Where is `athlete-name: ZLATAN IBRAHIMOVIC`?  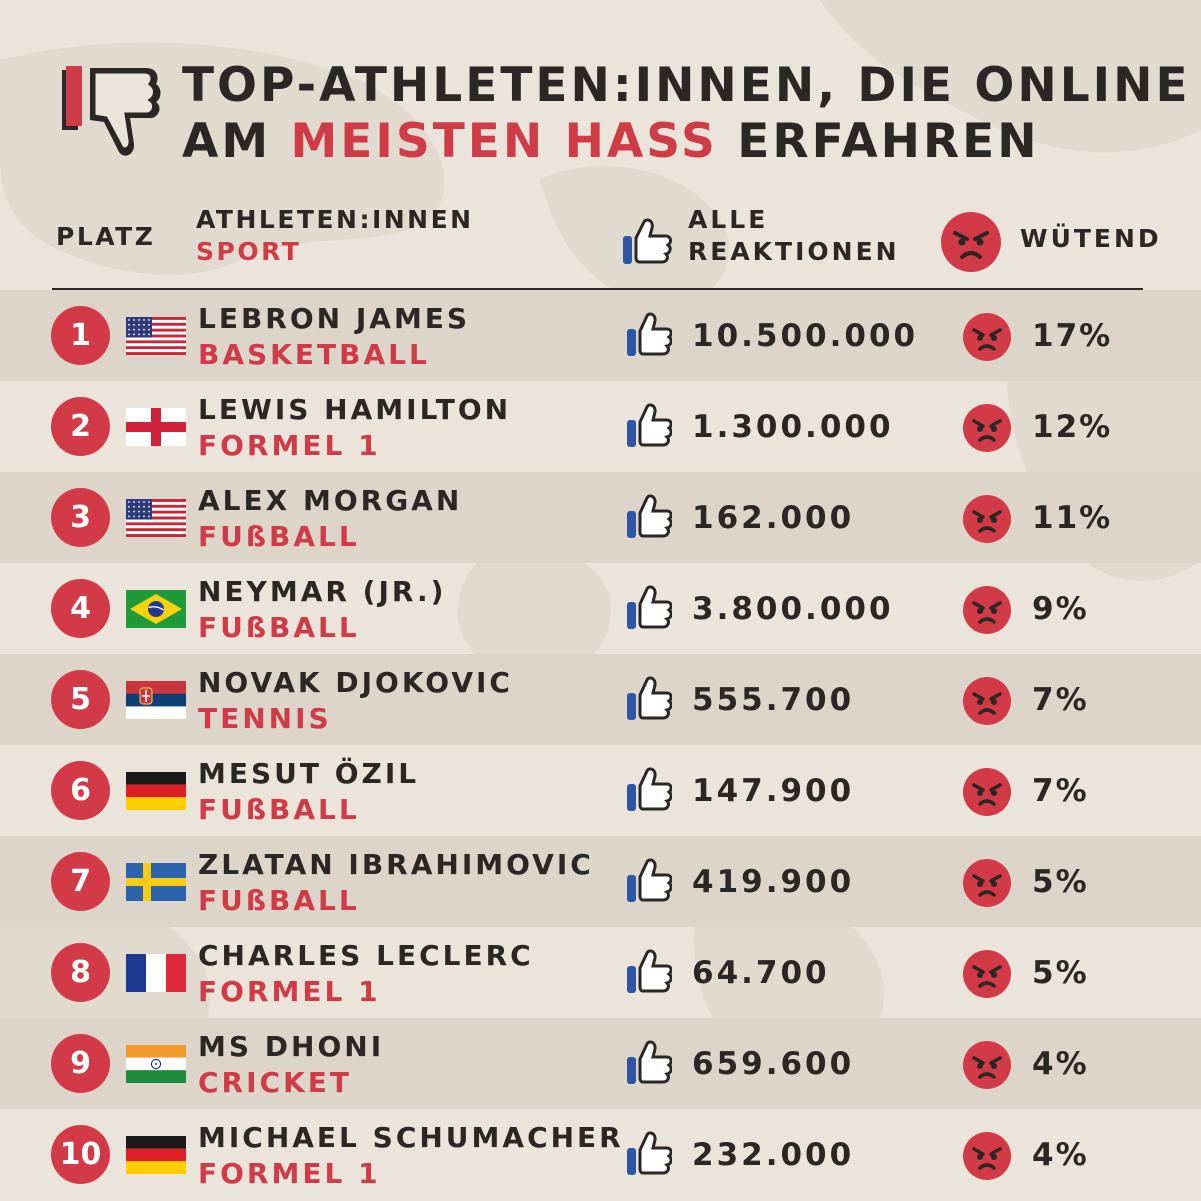
athlete-name: ZLATAN IBRAHIMOVIC is located at coordinates (396, 864).